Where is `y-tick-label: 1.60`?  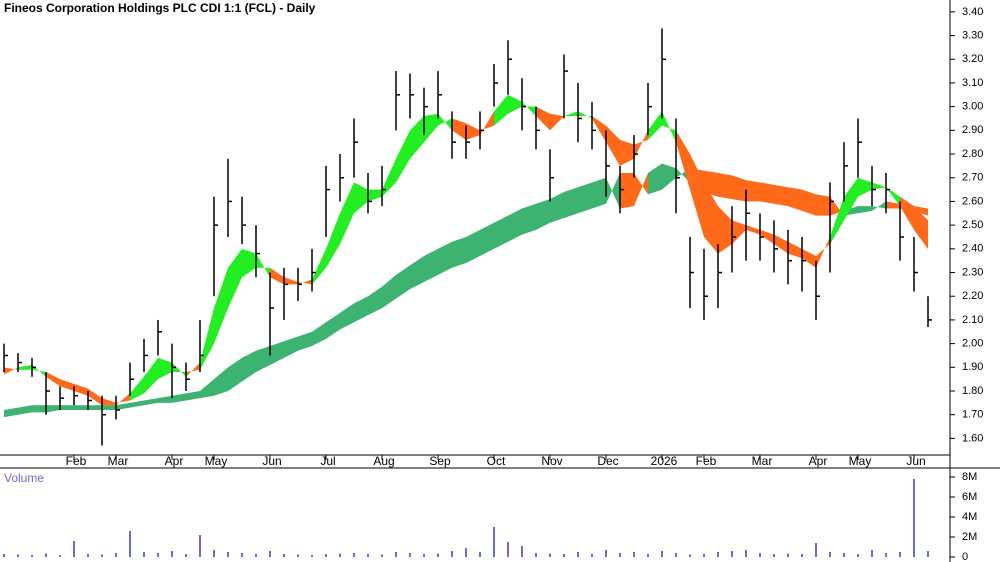 y-tick-label: 1.60 is located at coordinates (972, 438).